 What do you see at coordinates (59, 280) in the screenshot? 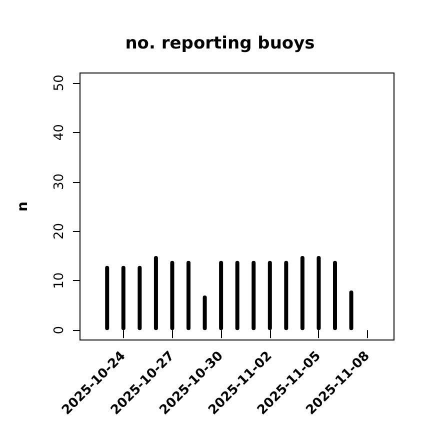
I see `y-tick-label: 10` at bounding box center [59, 280].